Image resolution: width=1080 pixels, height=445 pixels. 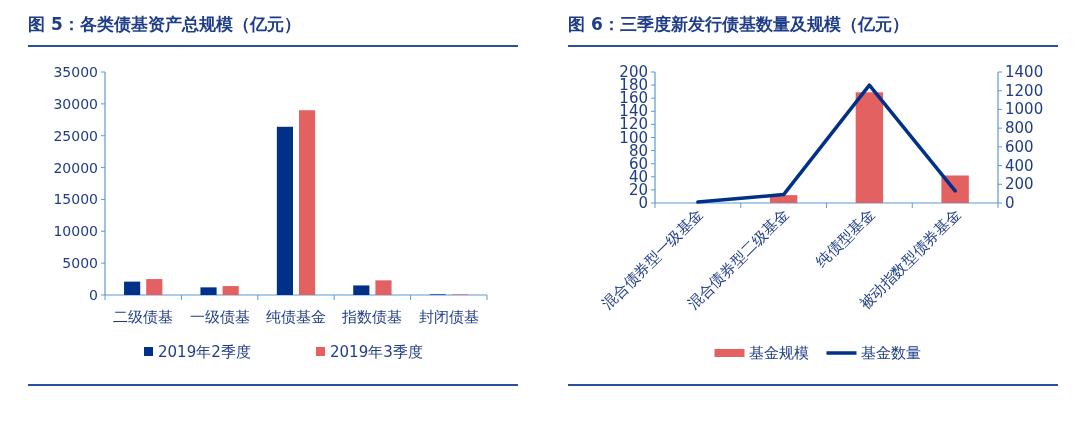 I want to click on legend-label: 2019年2季度, so click(x=204, y=352).